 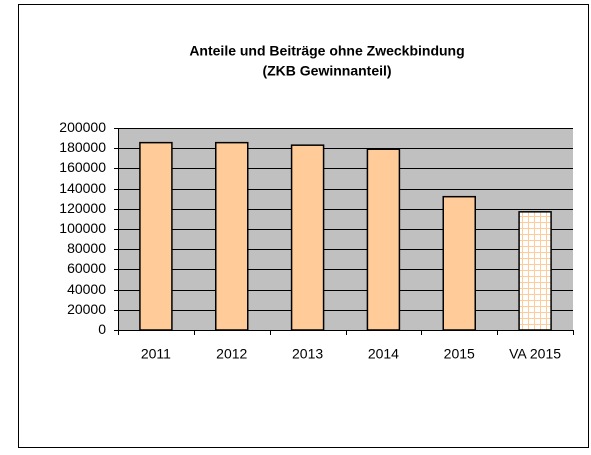 What do you see at coordinates (156, 354) in the screenshot?
I see `x-tick-label: 2011` at bounding box center [156, 354].